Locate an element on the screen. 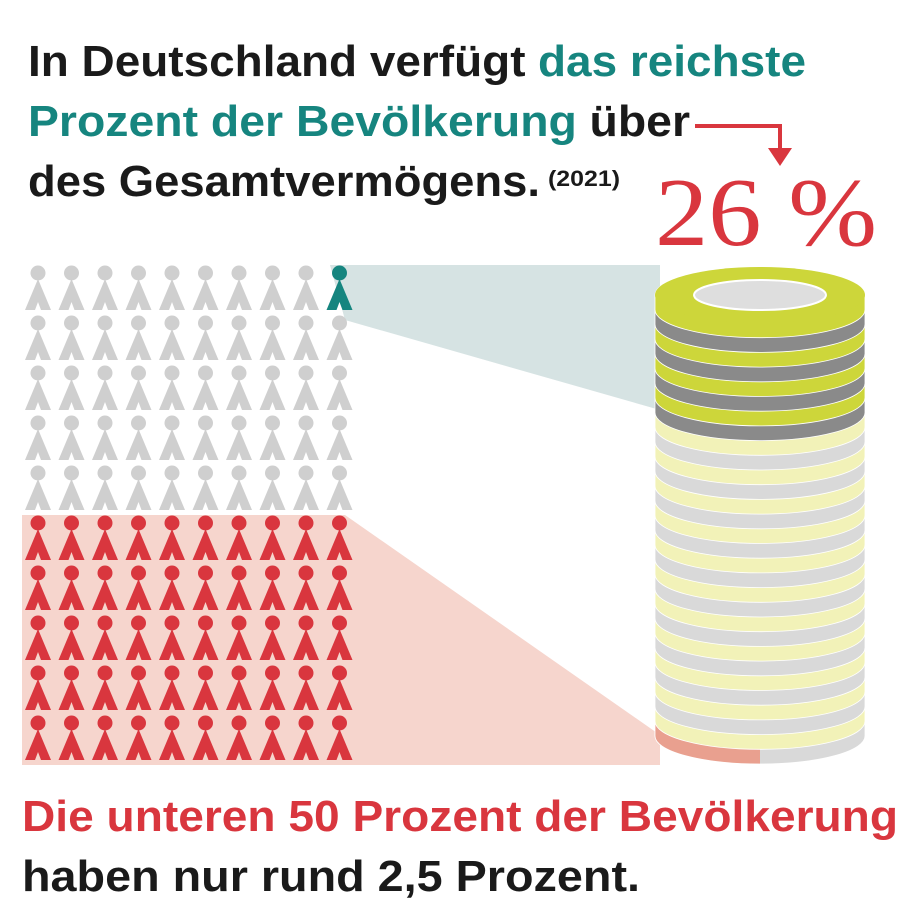 The height and width of the screenshot is (920, 920). coin-hole is located at coordinates (760, 295).